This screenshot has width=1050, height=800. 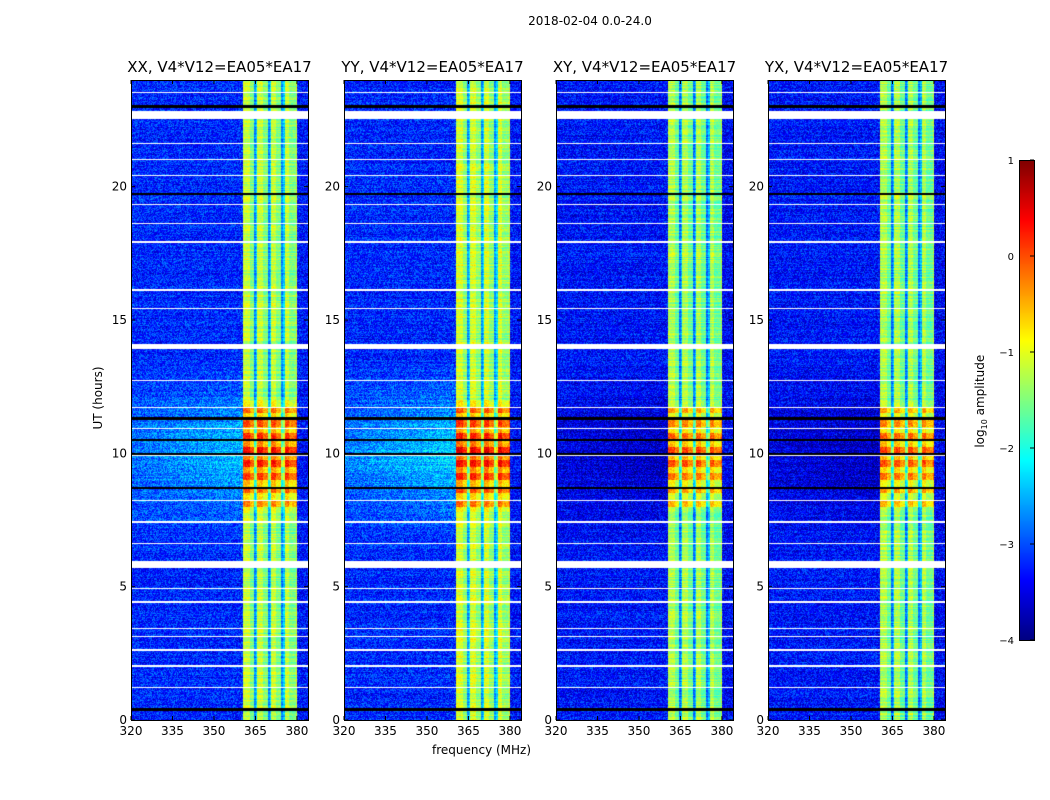 I want to click on panel-title: YX, V4*V12=EA05*EA17, so click(x=856, y=67).